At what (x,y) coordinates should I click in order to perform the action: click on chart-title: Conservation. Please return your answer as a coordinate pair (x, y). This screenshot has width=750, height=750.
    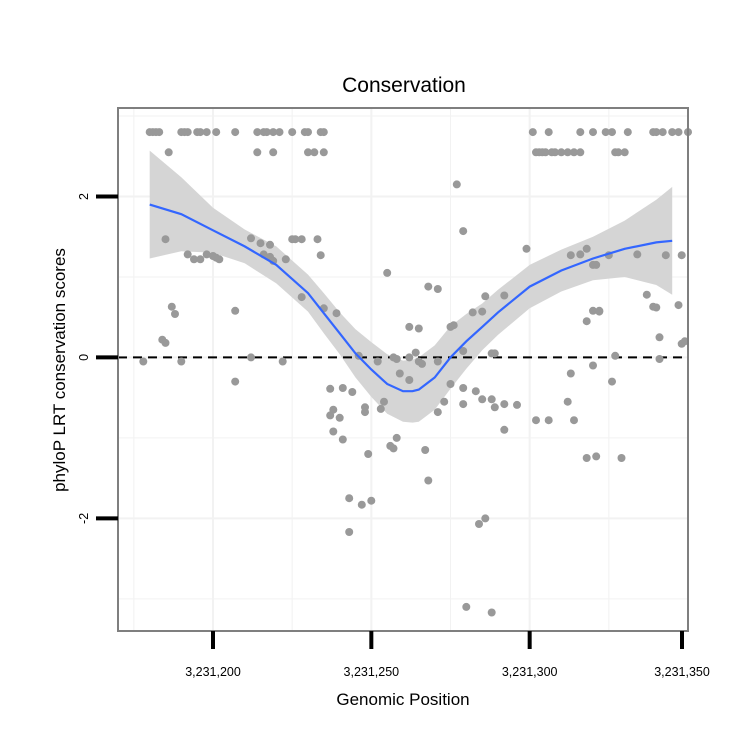
    Looking at the image, I should click on (404, 85).